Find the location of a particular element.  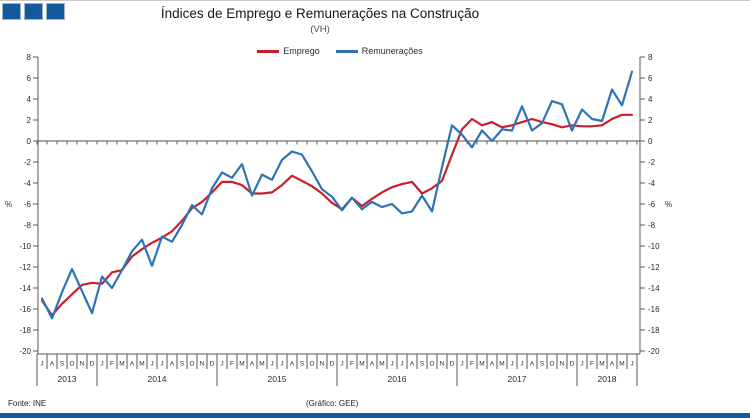

right-axis-label: -6 is located at coordinates (652, 204).